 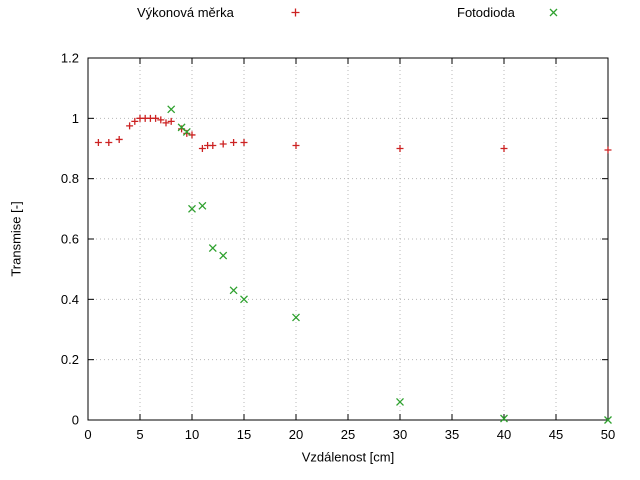 I want to click on x-tick-label: 20, so click(x=296, y=434).